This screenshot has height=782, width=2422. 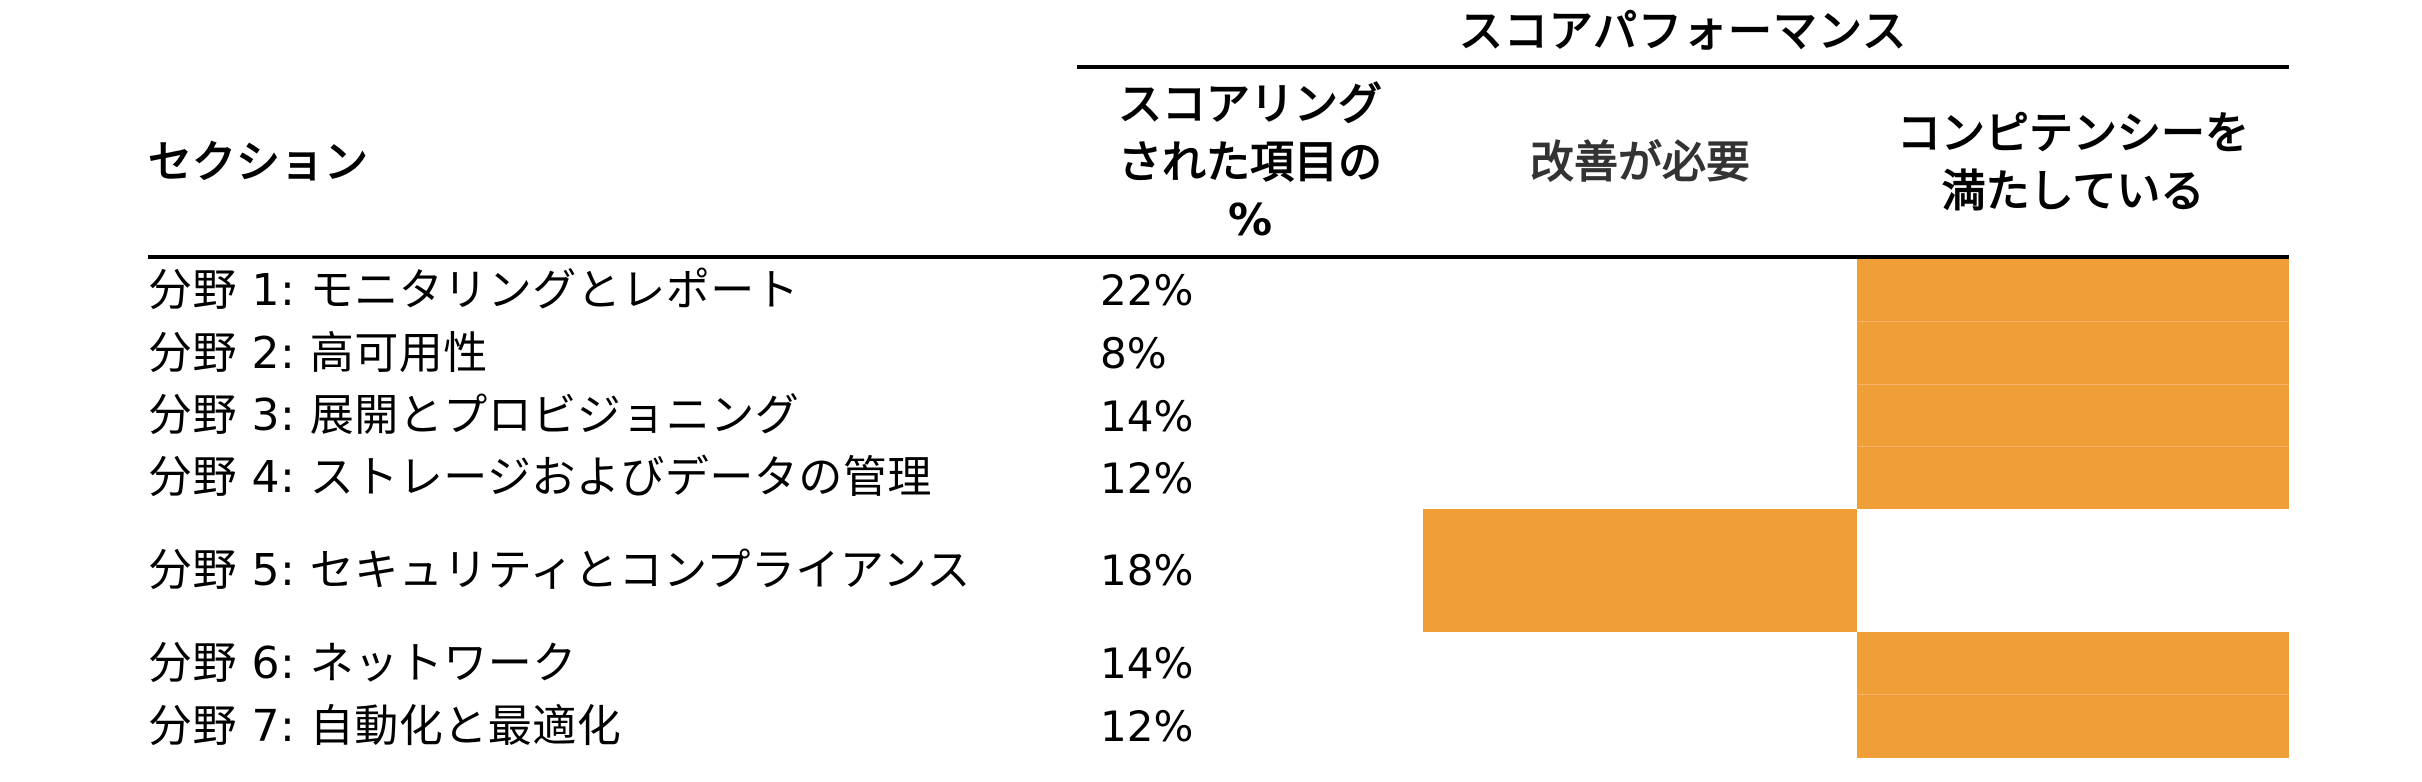 I want to click on column-header-percent-scored: スコアリング された項目の %, so click(x=1250, y=163).